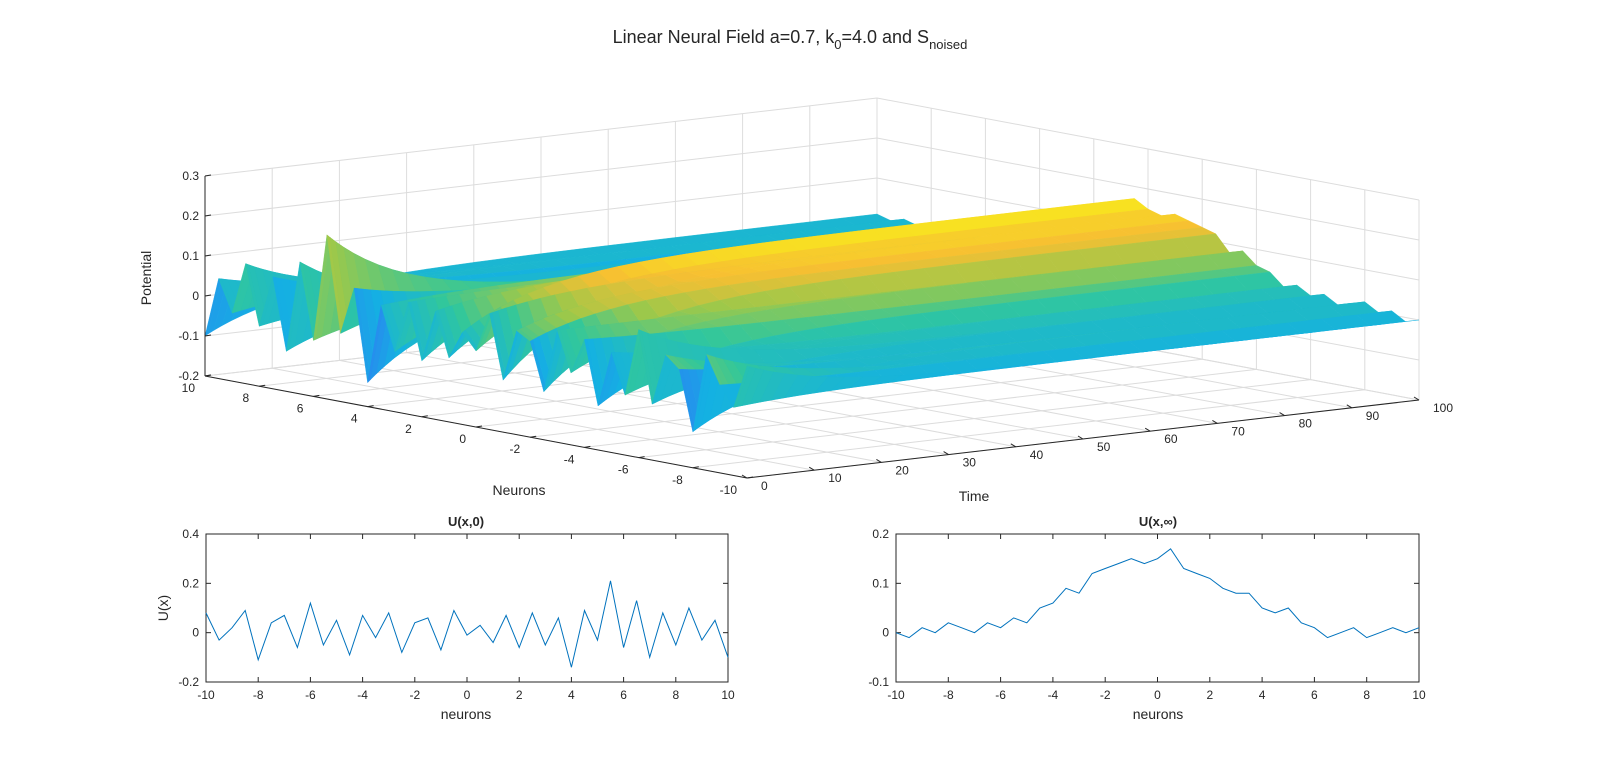  What do you see at coordinates (974, 496) in the screenshot?
I see `surface-xlabel: Time` at bounding box center [974, 496].